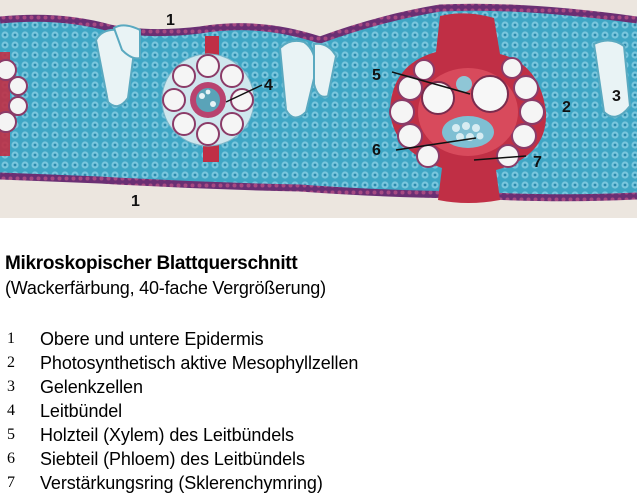  I want to click on legend-number: 2, so click(11, 362).